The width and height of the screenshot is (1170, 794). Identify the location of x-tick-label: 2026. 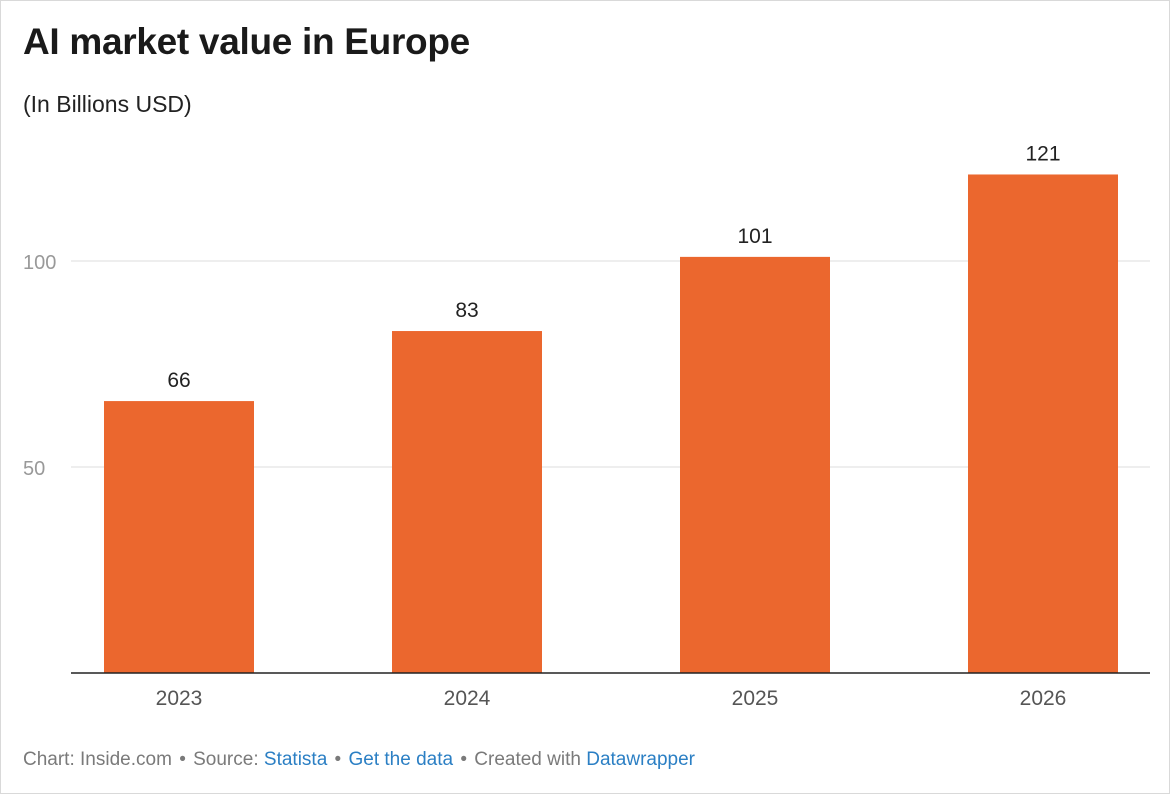
(1043, 698).